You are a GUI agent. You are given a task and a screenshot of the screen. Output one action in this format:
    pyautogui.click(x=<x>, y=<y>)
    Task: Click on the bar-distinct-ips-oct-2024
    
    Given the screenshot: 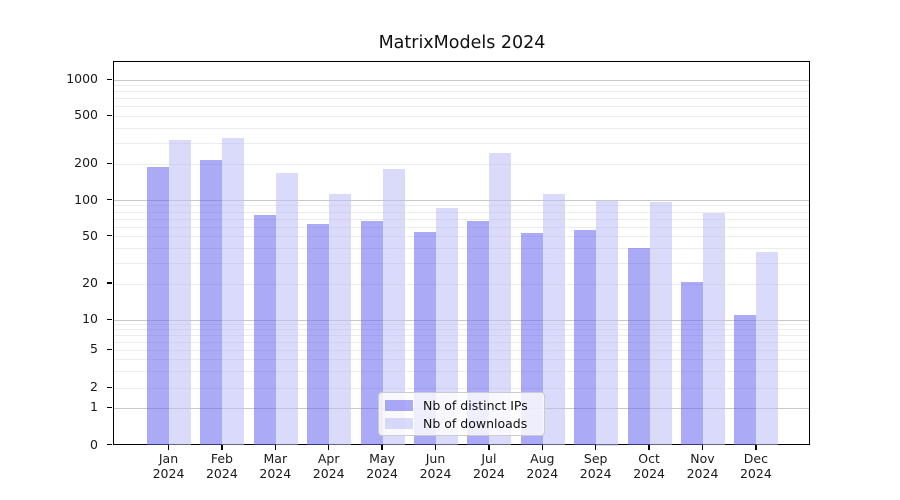 What is the action you would take?
    pyautogui.click(x=638, y=347)
    